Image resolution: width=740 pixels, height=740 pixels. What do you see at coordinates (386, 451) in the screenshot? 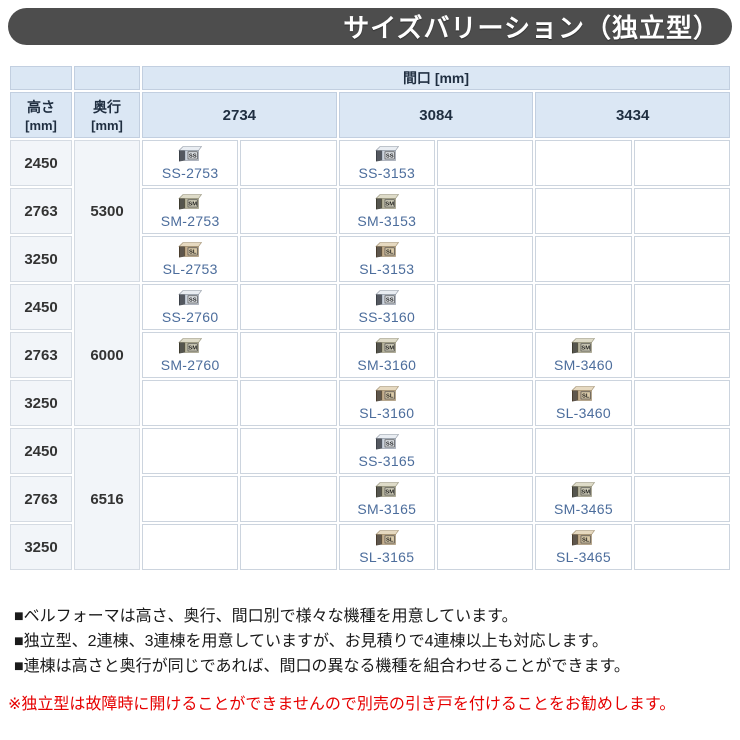
I see `product-cell: SS SS-3165` at bounding box center [386, 451].